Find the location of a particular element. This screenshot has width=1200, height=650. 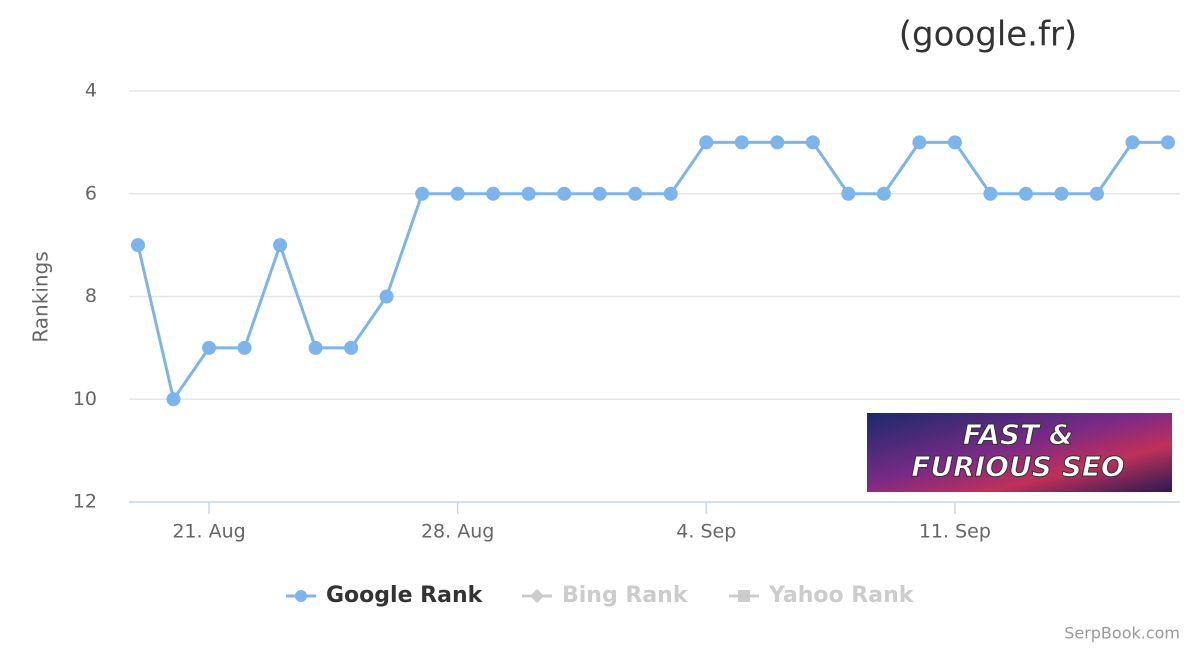

y-tick-label: 12 is located at coordinates (85, 502).